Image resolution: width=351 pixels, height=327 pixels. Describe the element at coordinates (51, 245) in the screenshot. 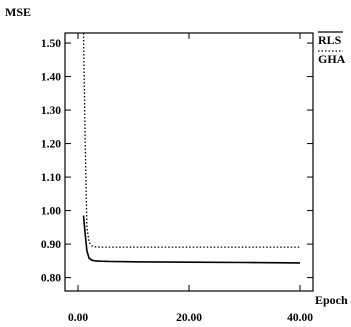

I see `y-tick-label: 0.90` at that location.